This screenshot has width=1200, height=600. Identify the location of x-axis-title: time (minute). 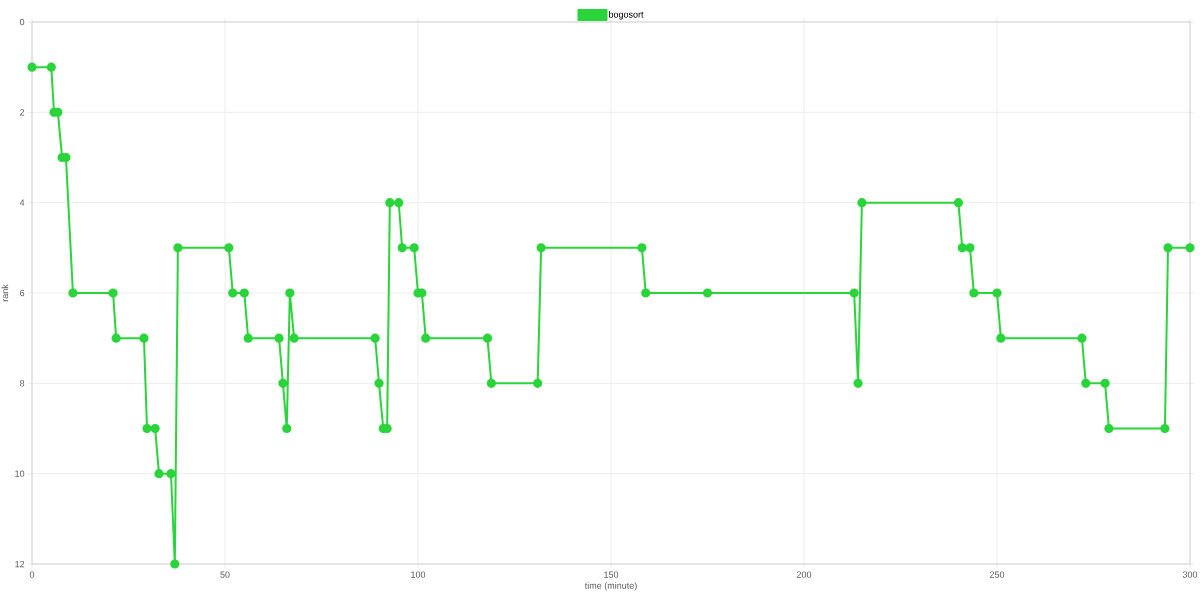
(610, 586).